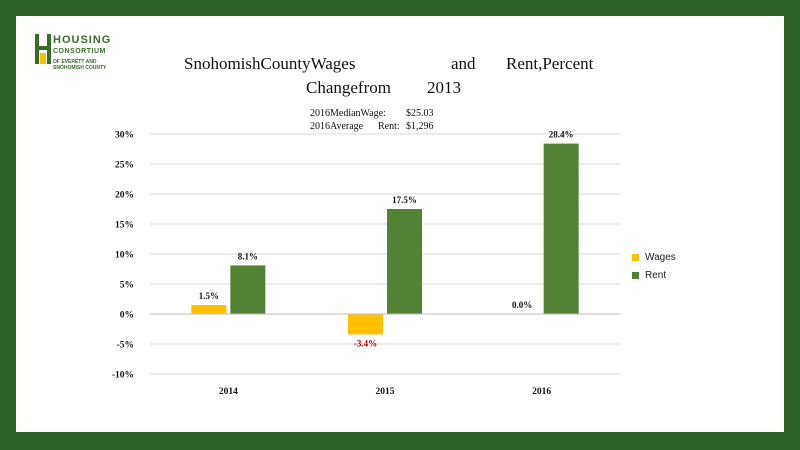 Image resolution: width=800 pixels, height=450 pixels. I want to click on y-tick-label: 5%, so click(127, 286).